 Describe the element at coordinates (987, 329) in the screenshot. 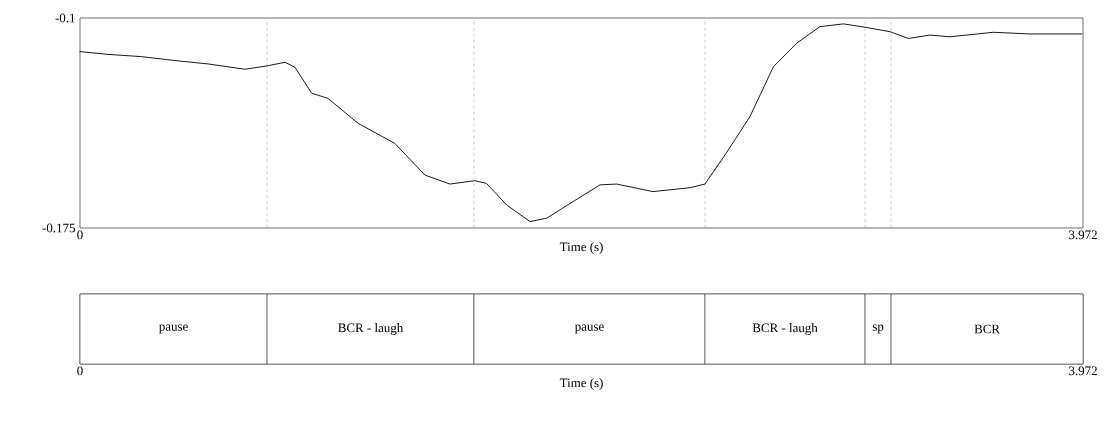

I see `series-label: BCR` at that location.